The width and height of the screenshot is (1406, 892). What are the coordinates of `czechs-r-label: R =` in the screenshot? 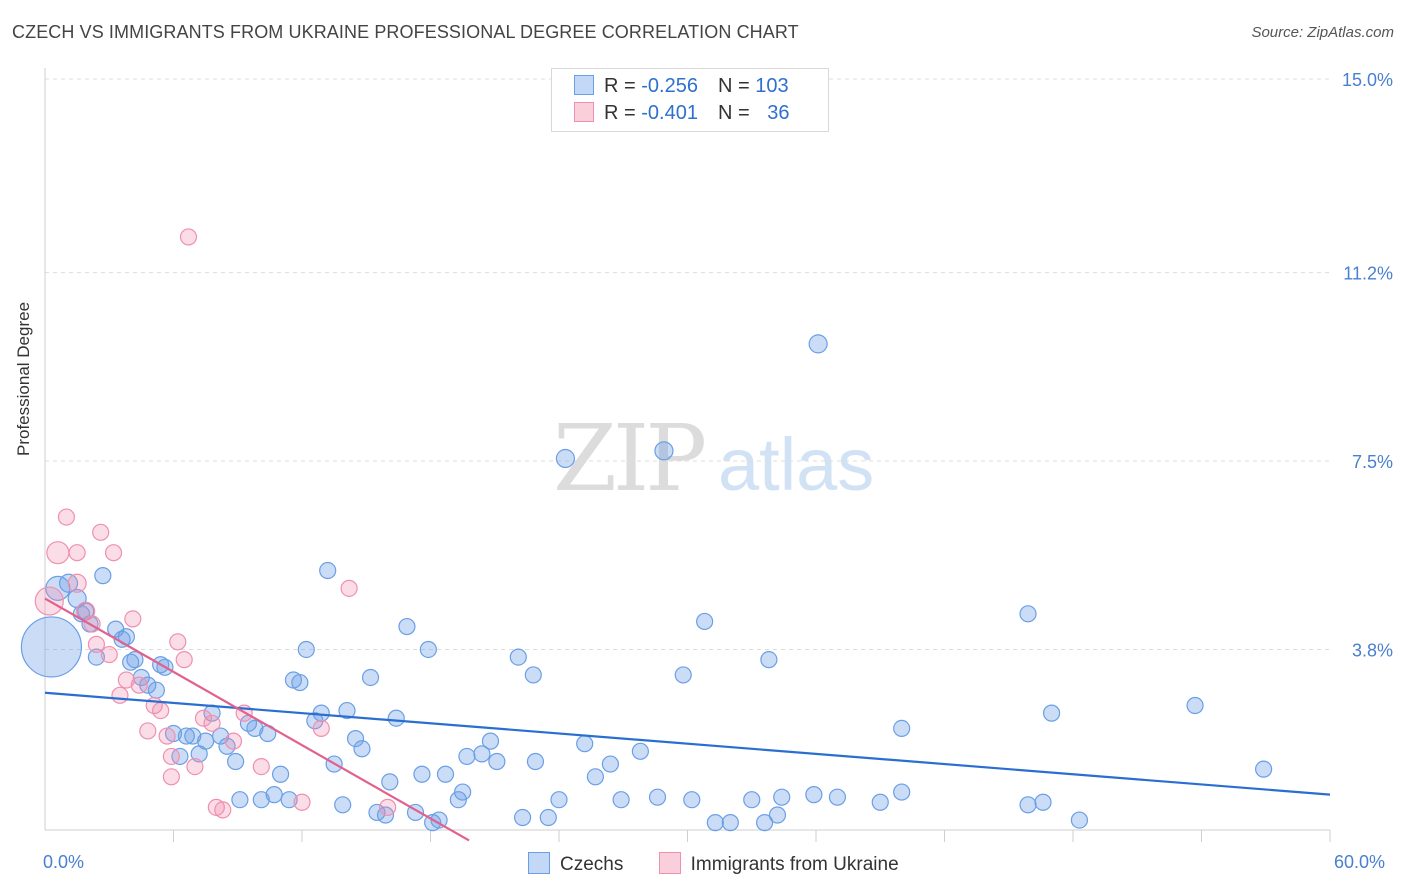 It's located at (623, 86).